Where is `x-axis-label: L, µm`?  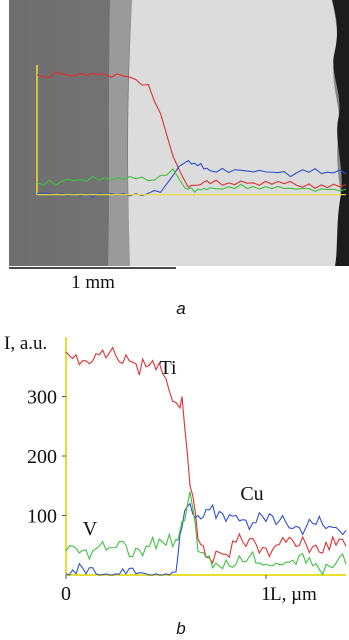 x-axis-label: L, µm is located at coordinates (293, 594).